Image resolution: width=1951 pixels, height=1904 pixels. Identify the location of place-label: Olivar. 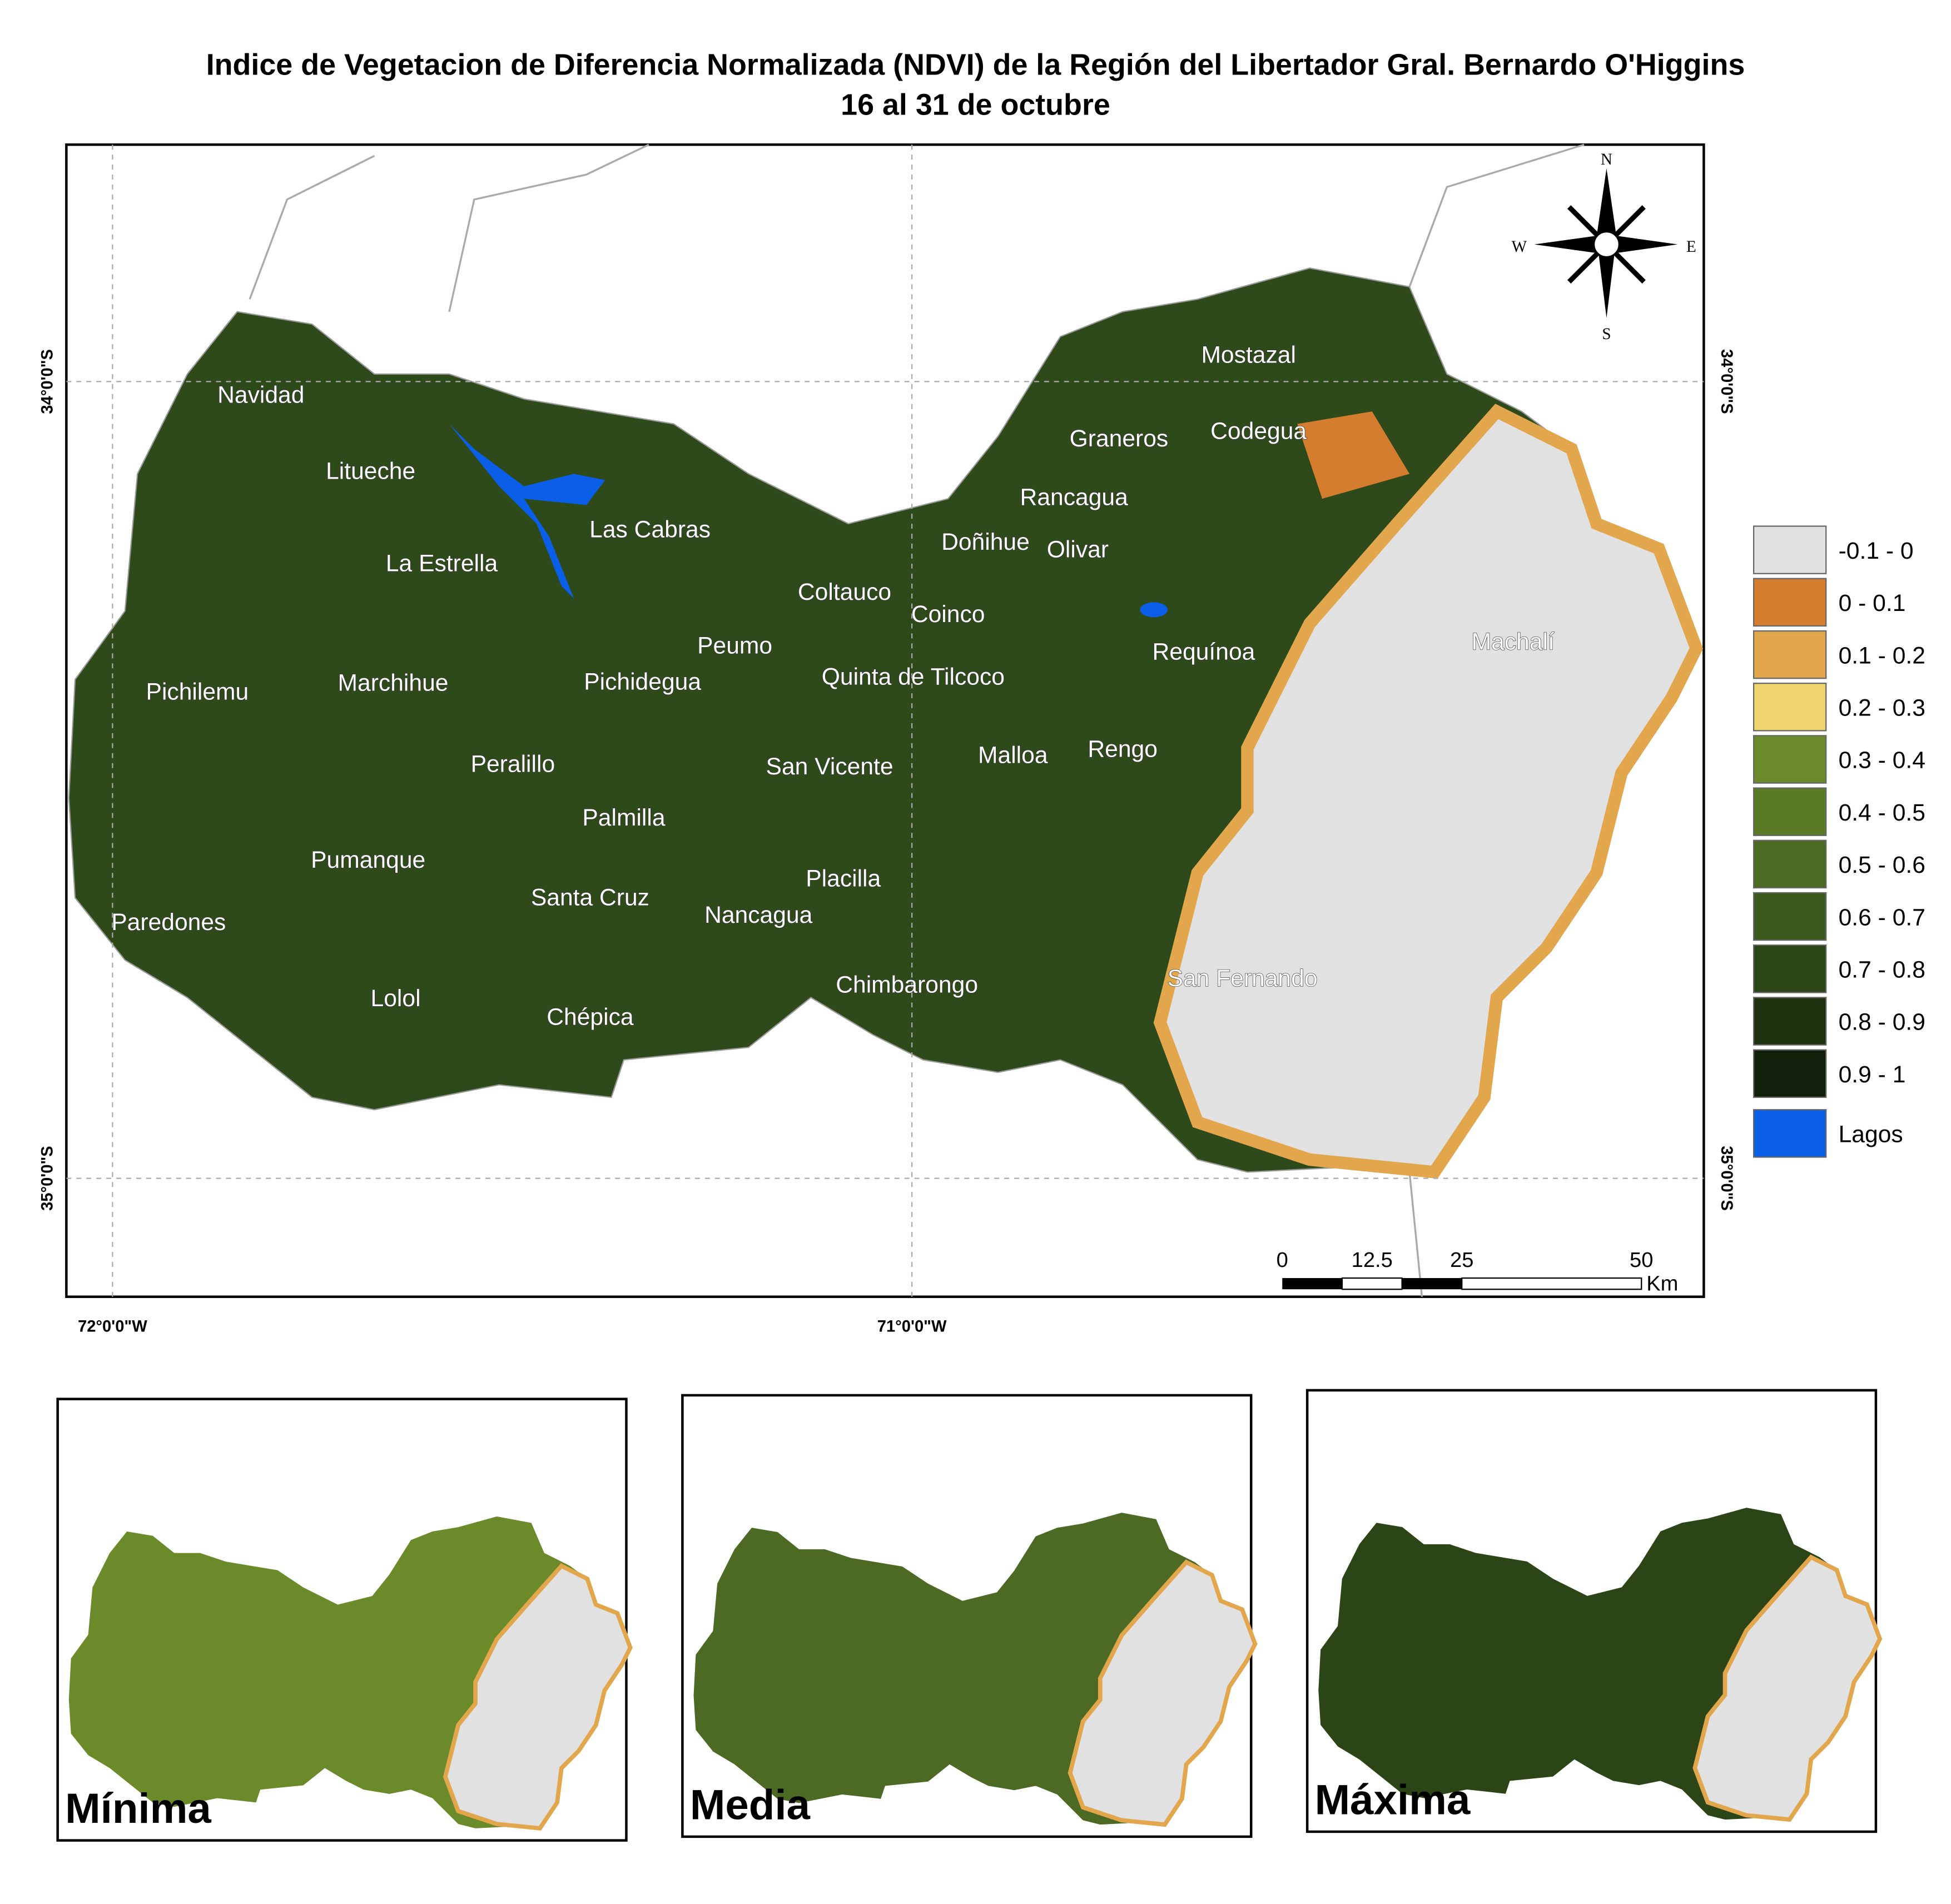
(1078, 549).